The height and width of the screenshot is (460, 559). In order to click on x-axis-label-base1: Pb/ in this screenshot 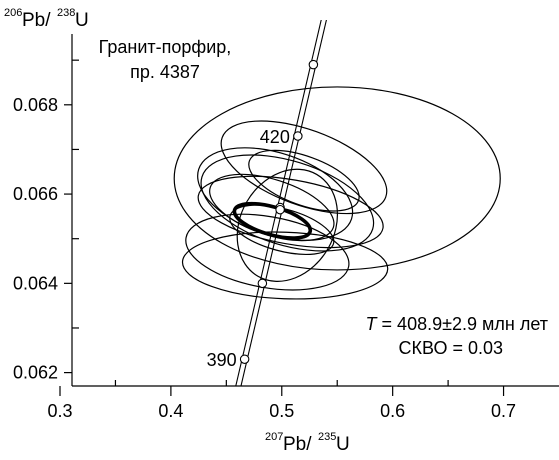, I will do `click(297, 444)`.